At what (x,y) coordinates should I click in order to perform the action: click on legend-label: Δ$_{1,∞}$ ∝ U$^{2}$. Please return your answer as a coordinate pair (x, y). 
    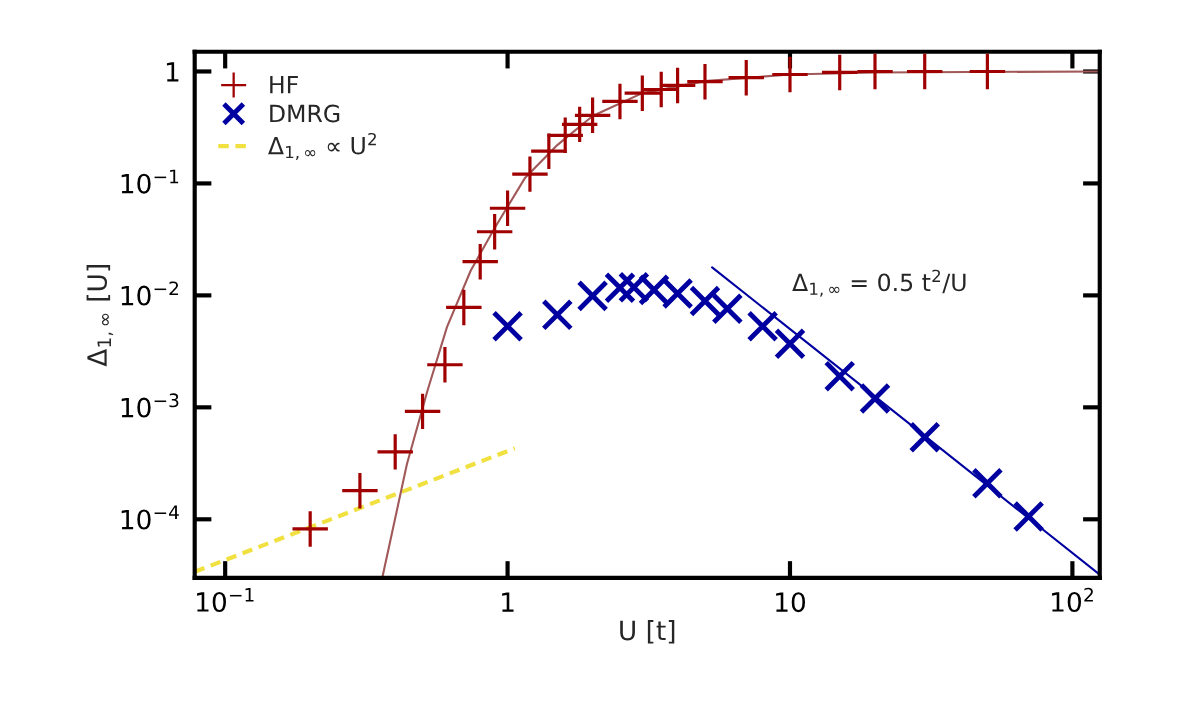
    Looking at the image, I should click on (322, 146).